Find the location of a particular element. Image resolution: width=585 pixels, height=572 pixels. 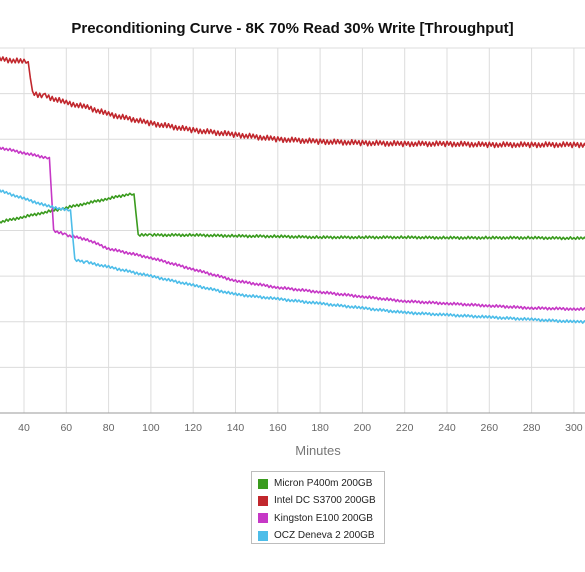

legend-label-3: OCZ Deneva 2 200GB is located at coordinates (324, 536).